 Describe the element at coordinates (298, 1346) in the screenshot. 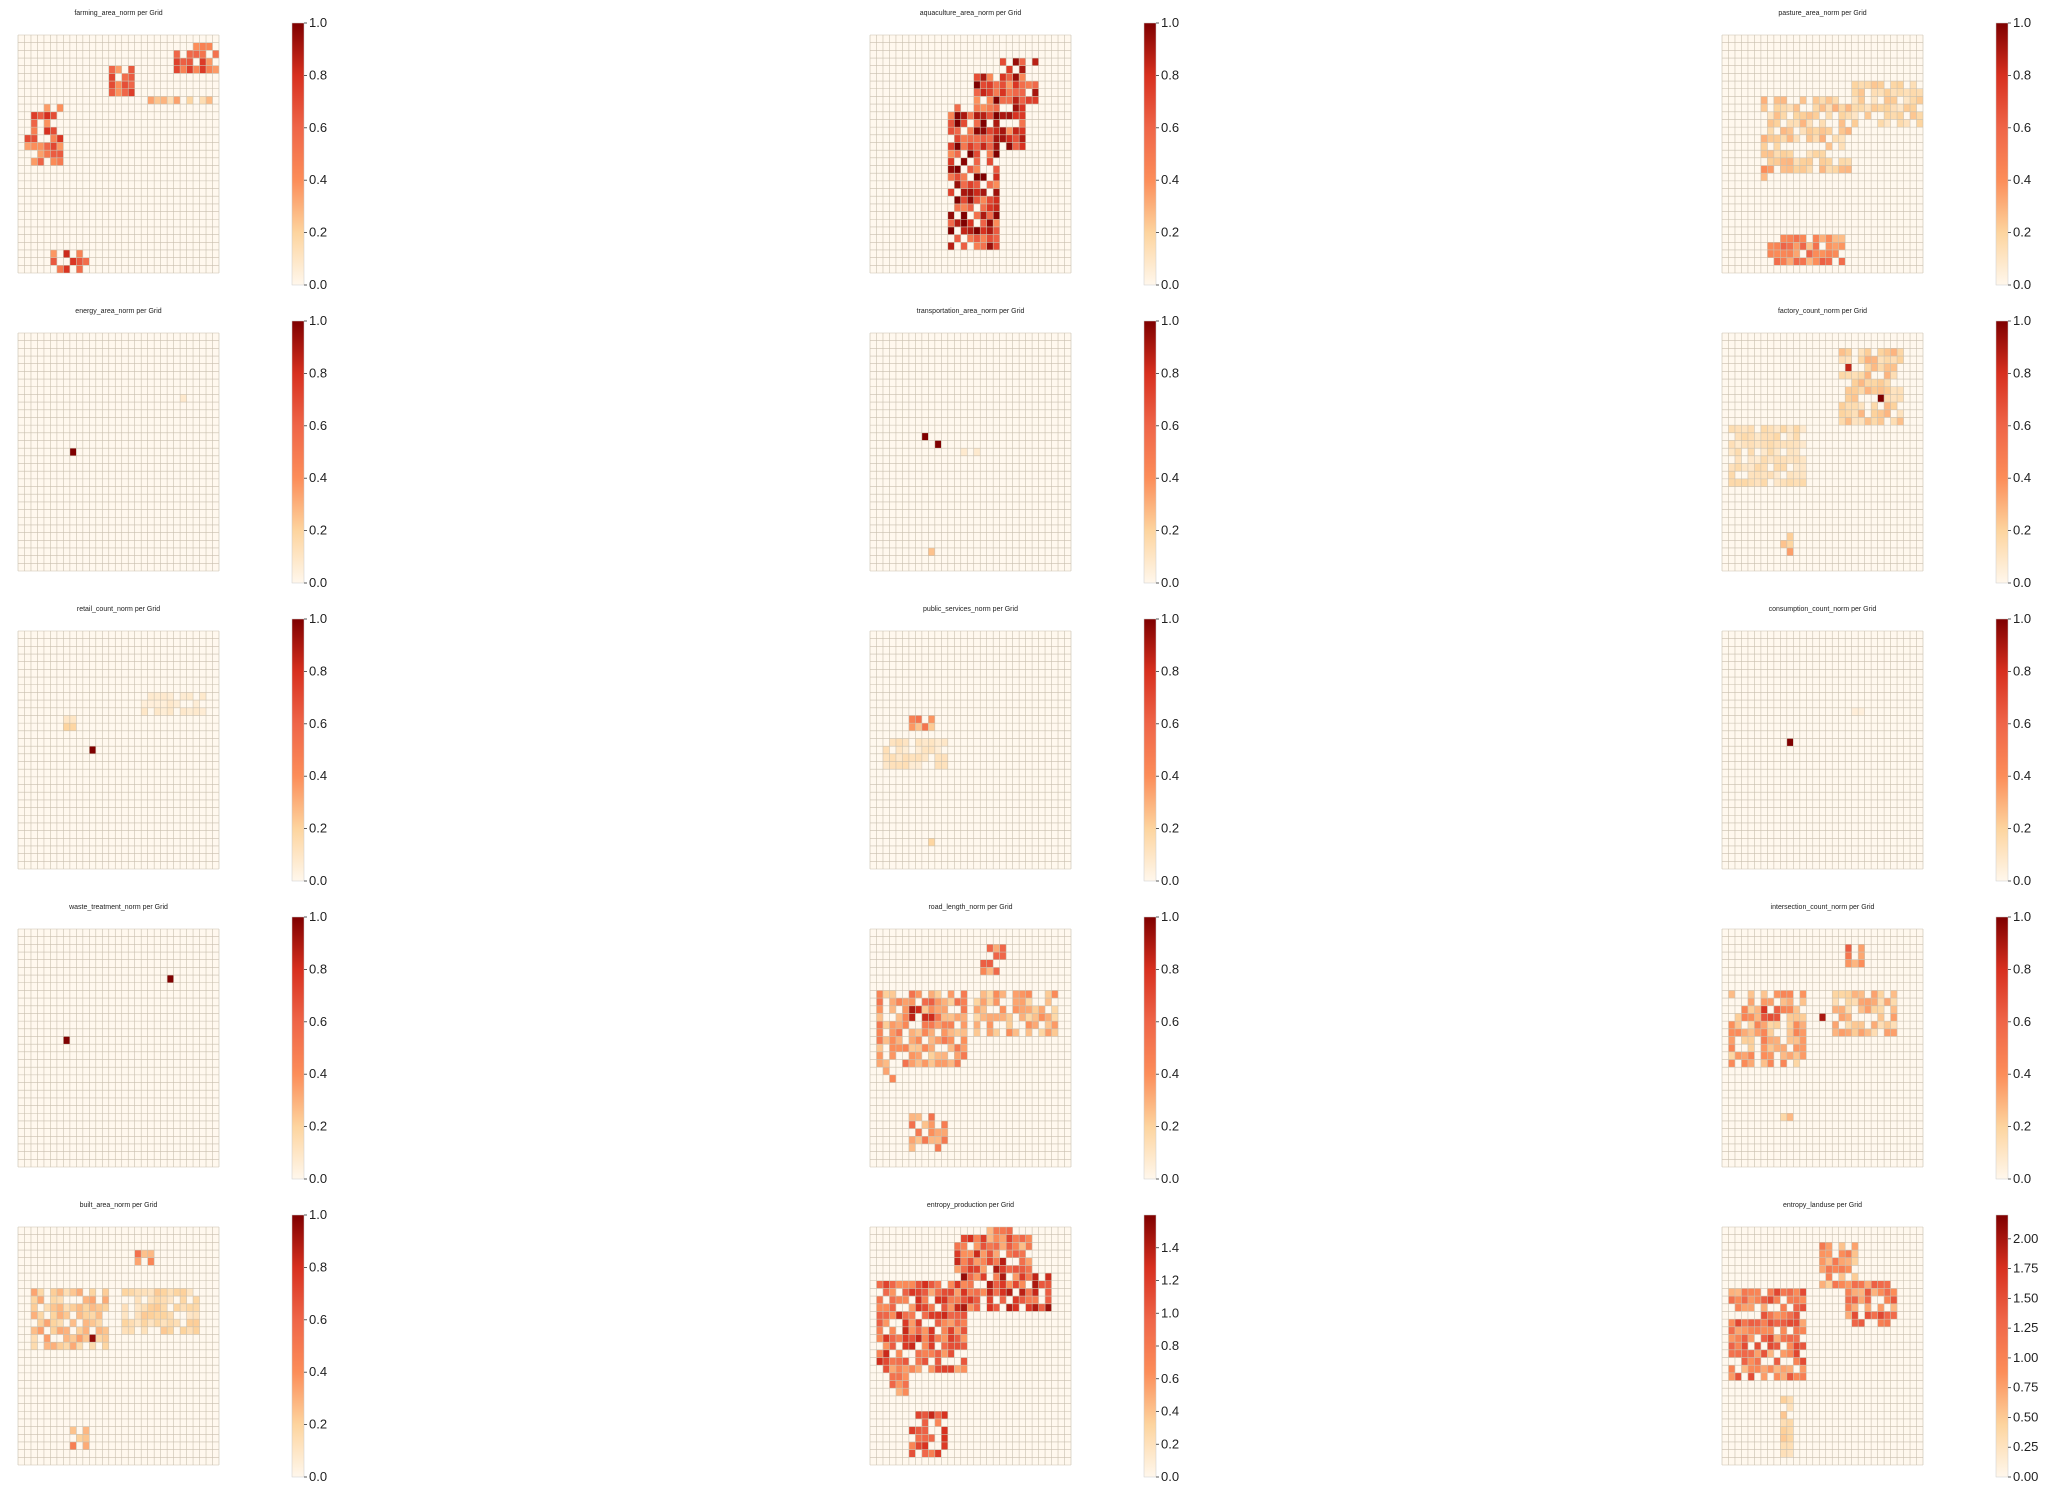

I see `colorbar` at that location.